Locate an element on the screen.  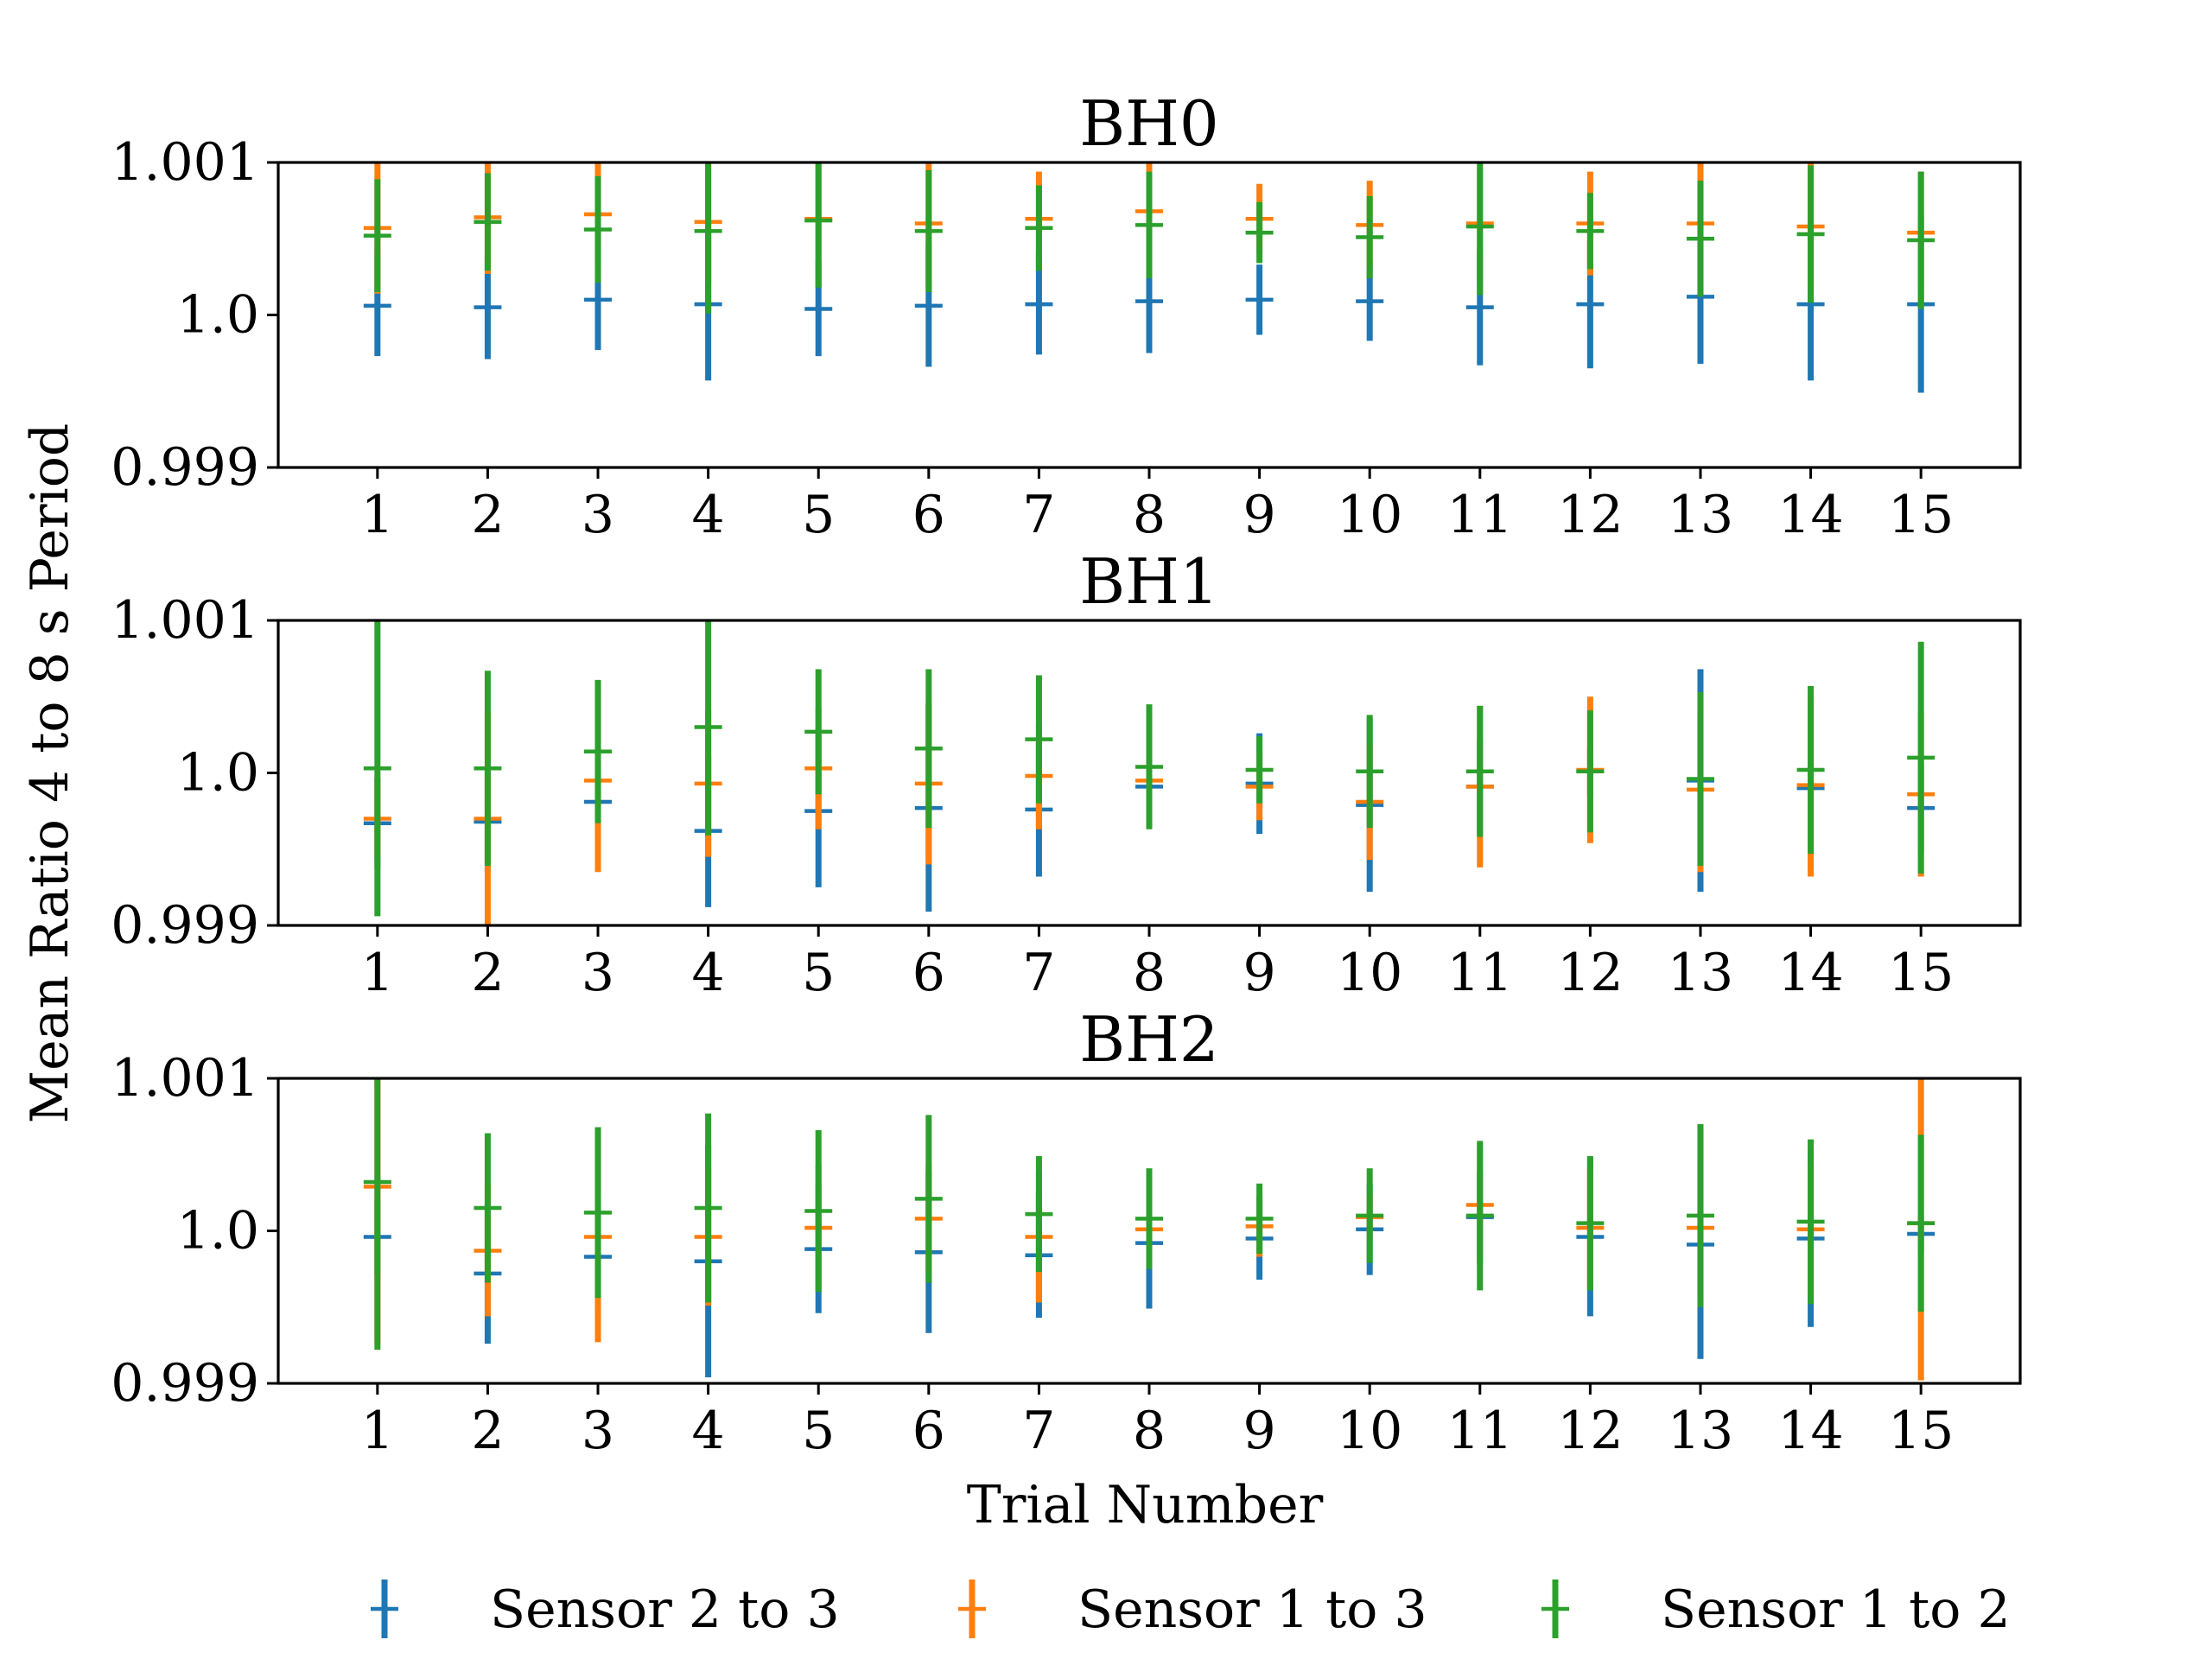
legend-label: Sensor 1 to 3 is located at coordinates (1252, 1610).